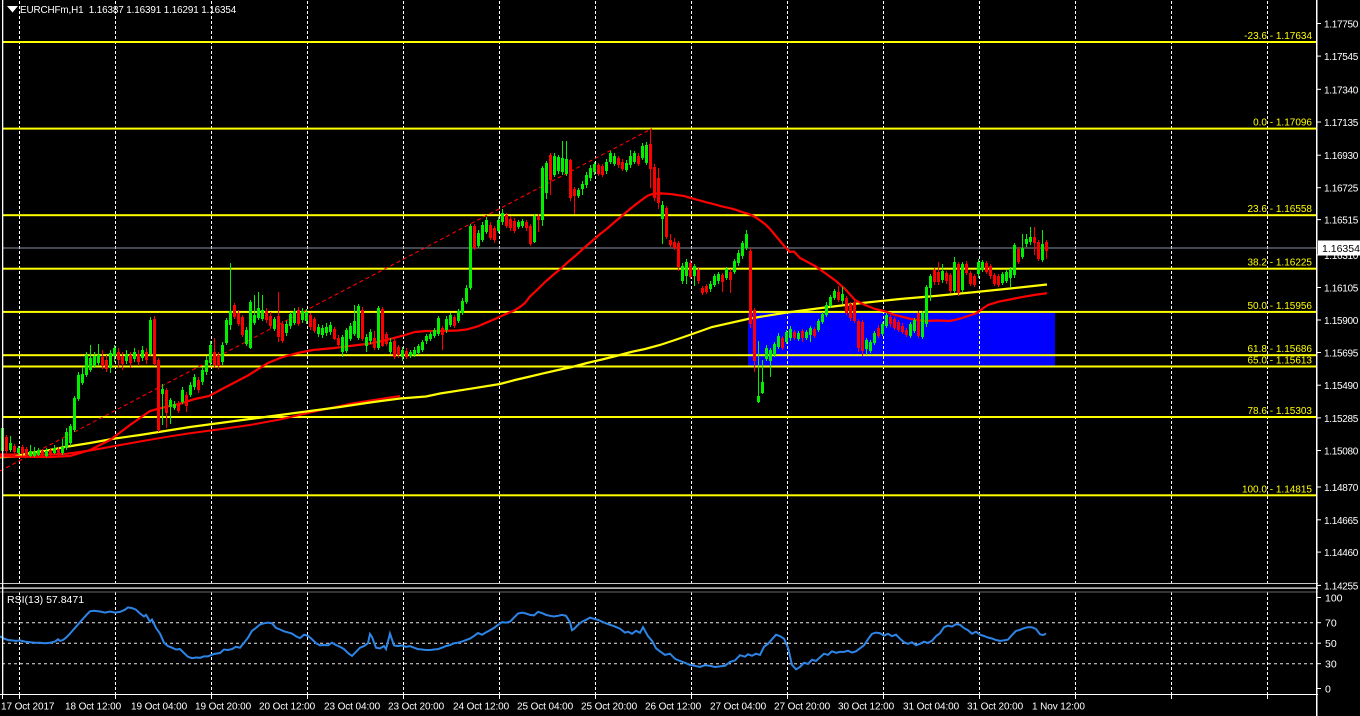 This screenshot has height=716, width=1360. I want to click on svg-text: 1.15900, so click(1341, 321).